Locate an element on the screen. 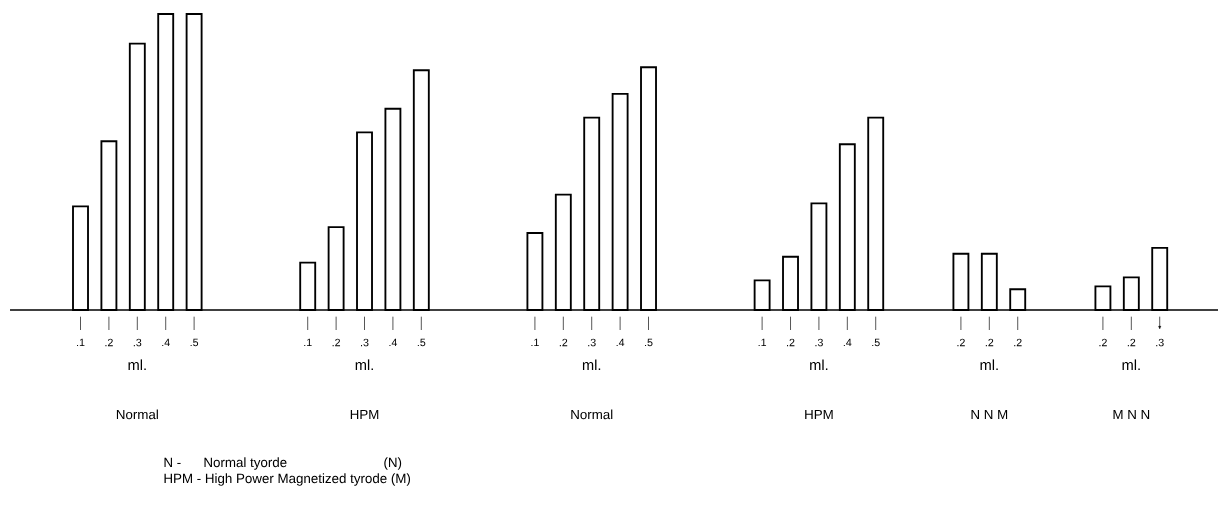 The image size is (1229, 511). text: N N M is located at coordinates (989, 414).